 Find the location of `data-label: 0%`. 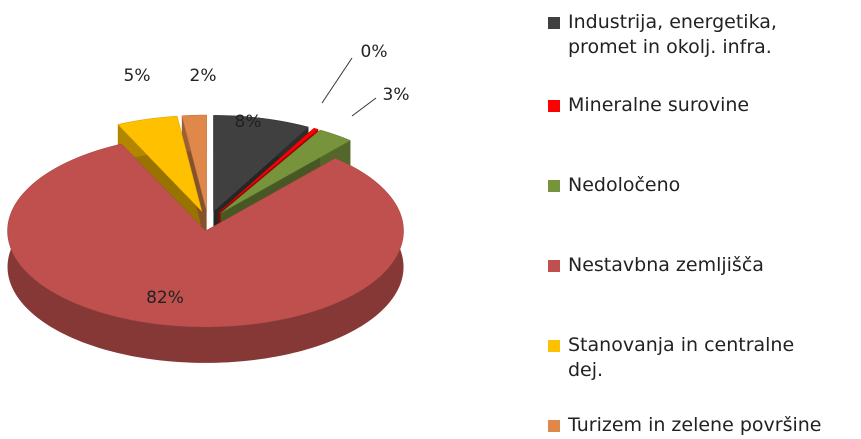

data-label: 0% is located at coordinates (374, 52).